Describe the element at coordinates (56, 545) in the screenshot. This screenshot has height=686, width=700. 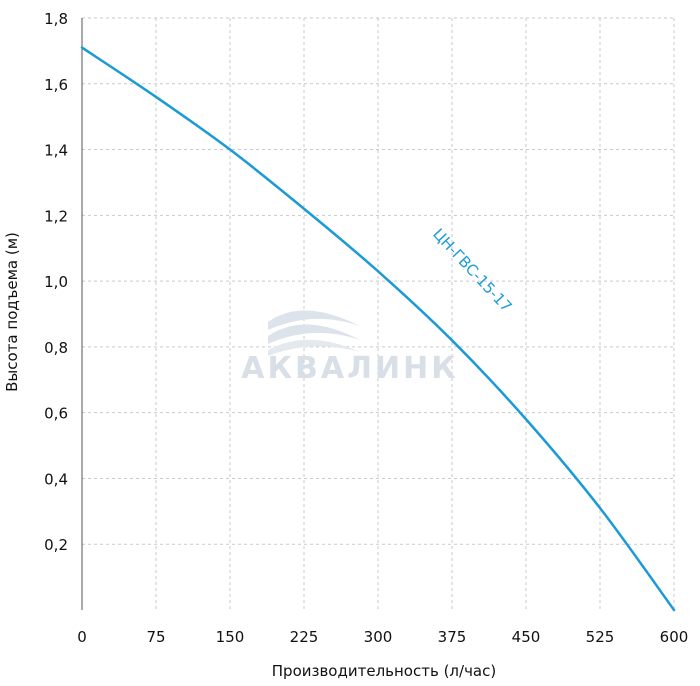
I see `y-tick-label: 0,2` at that location.